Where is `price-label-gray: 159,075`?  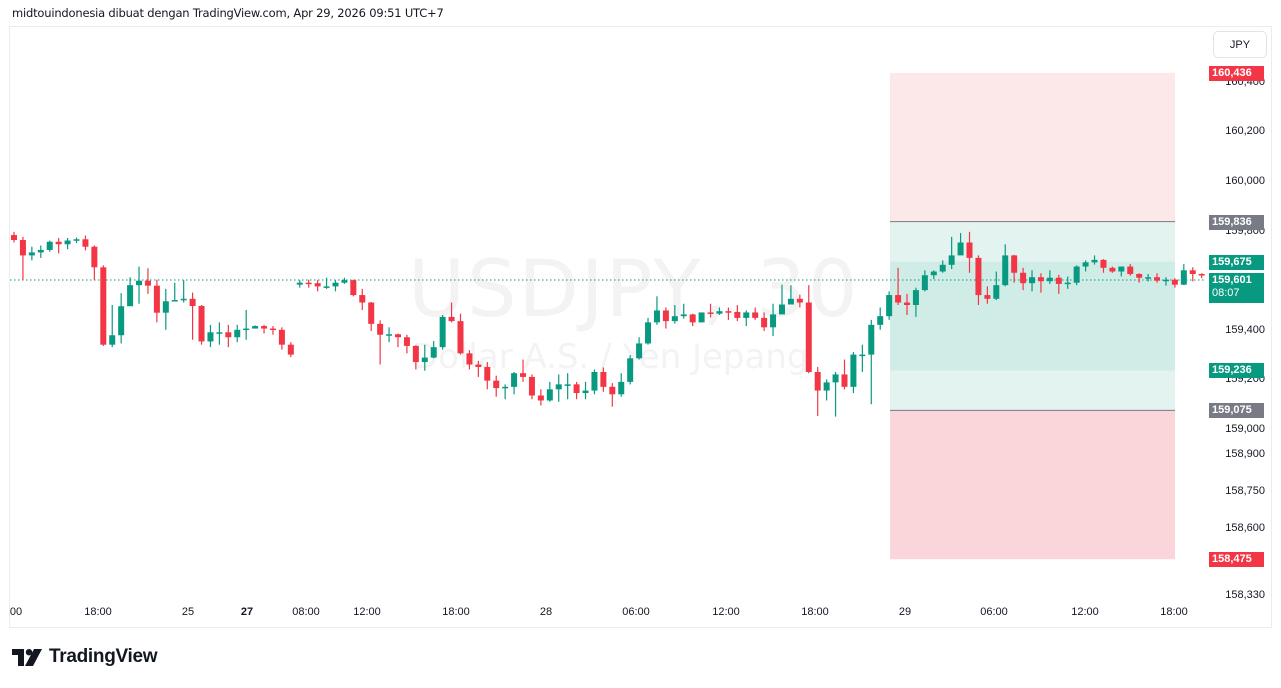 price-label-gray: 159,075 is located at coordinates (1236, 411).